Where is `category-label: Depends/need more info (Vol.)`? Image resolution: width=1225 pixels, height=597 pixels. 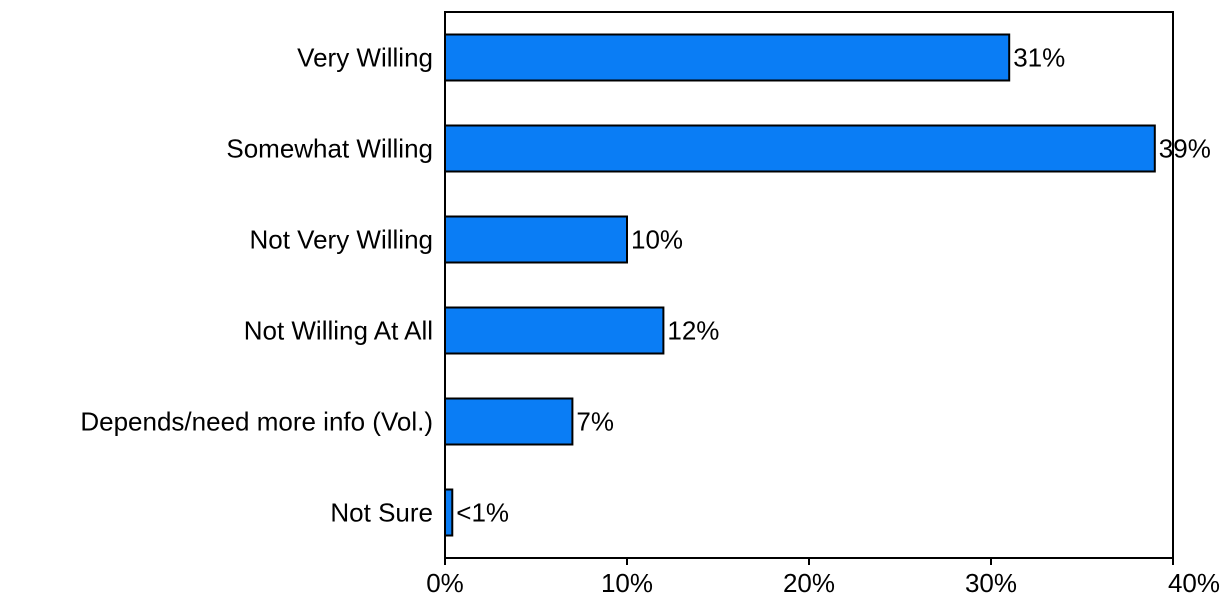
category-label: Depends/need more info (Vol.) is located at coordinates (256, 422).